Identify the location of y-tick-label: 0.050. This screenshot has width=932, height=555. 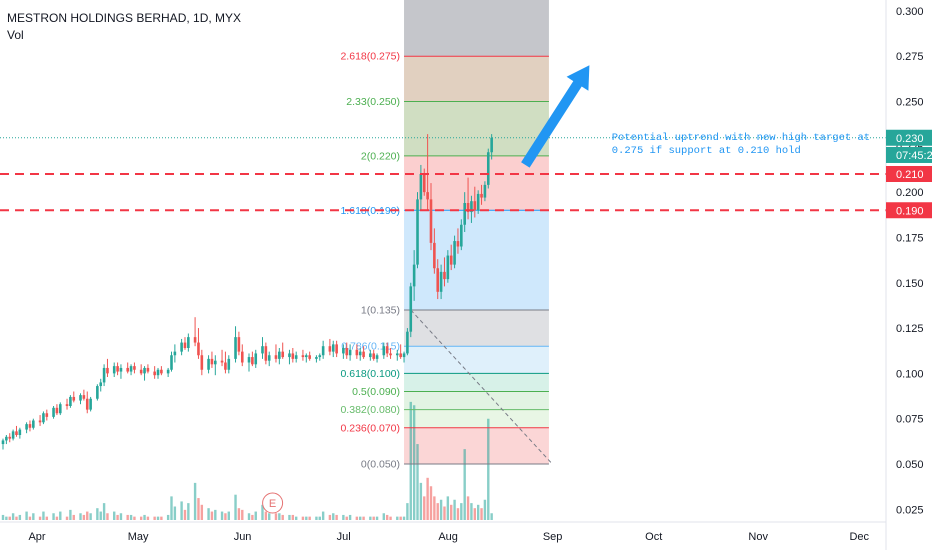
(910, 465).